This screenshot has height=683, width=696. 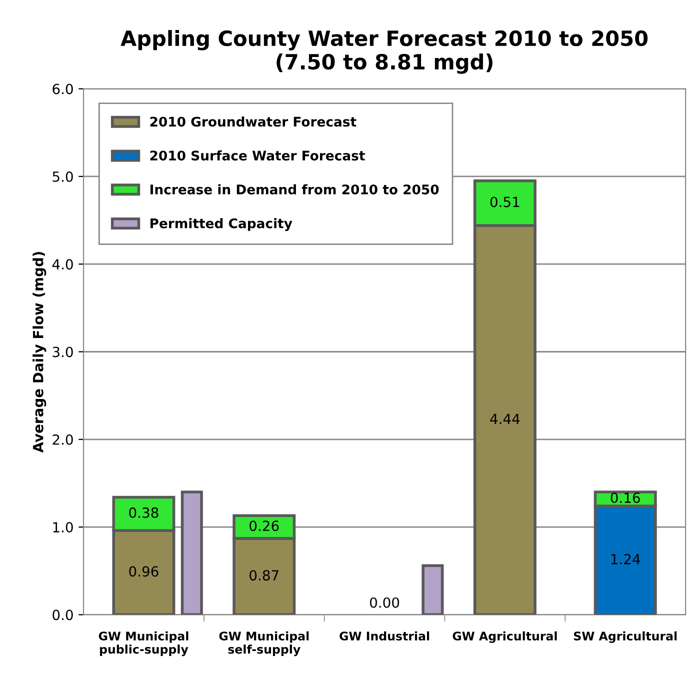 What do you see at coordinates (625, 637) in the screenshot?
I see `x-tick-label: SW Agricultural` at bounding box center [625, 637].